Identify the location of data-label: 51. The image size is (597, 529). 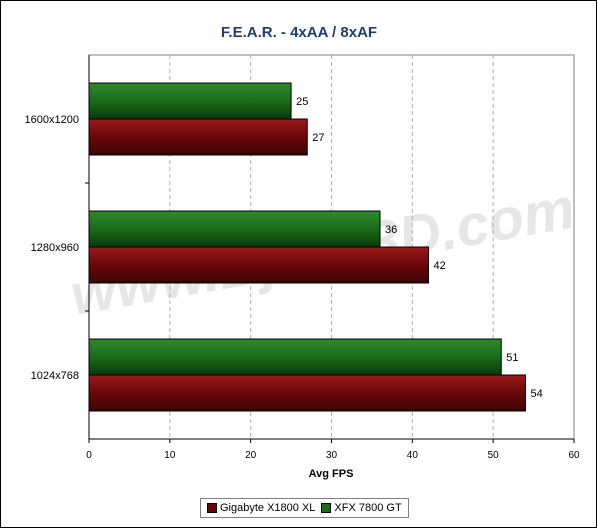
(512, 358).